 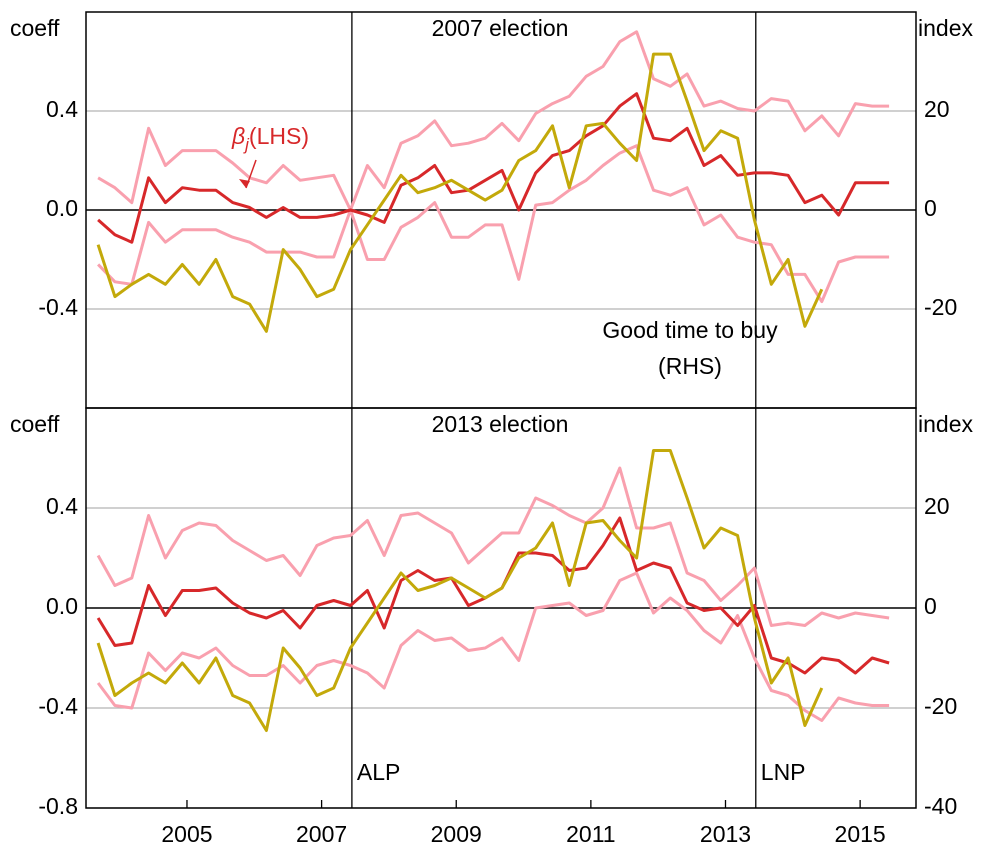 What do you see at coordinates (500, 28) in the screenshot?
I see `panel-title: 2007 election` at bounding box center [500, 28].